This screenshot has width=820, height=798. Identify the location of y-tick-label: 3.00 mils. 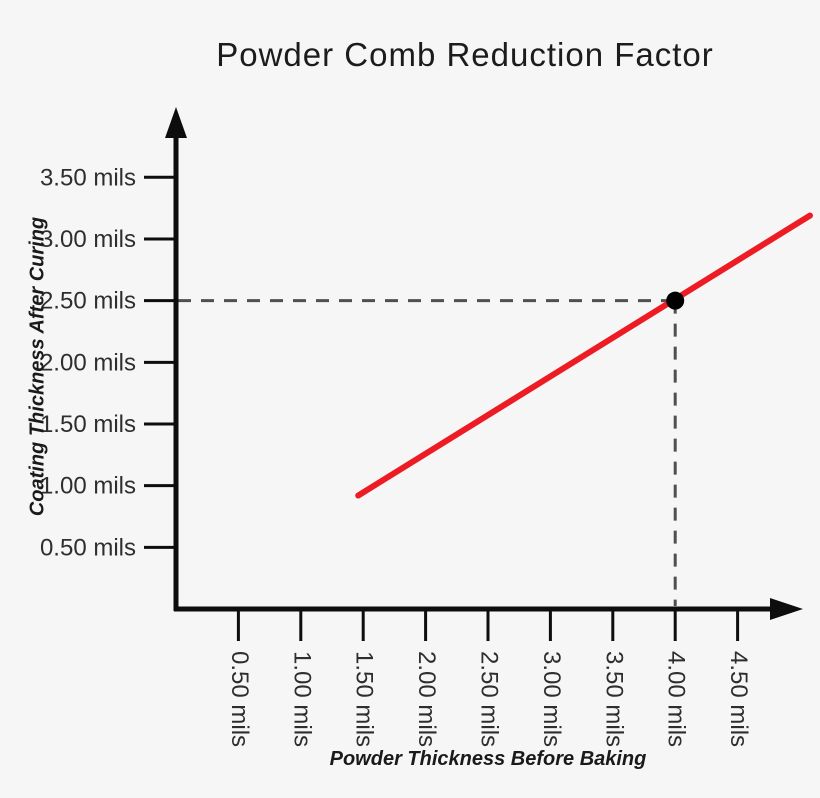
(88, 239).